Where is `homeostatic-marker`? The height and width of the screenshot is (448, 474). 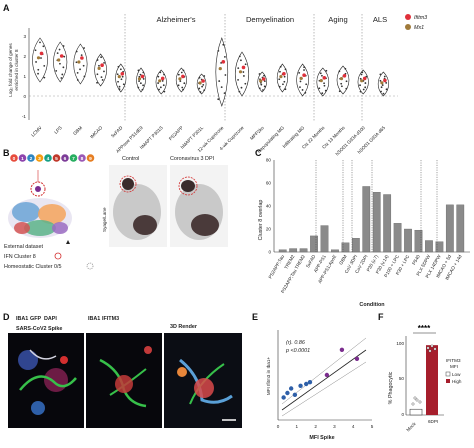 homeostatic-marker is located at coordinates (90, 266).